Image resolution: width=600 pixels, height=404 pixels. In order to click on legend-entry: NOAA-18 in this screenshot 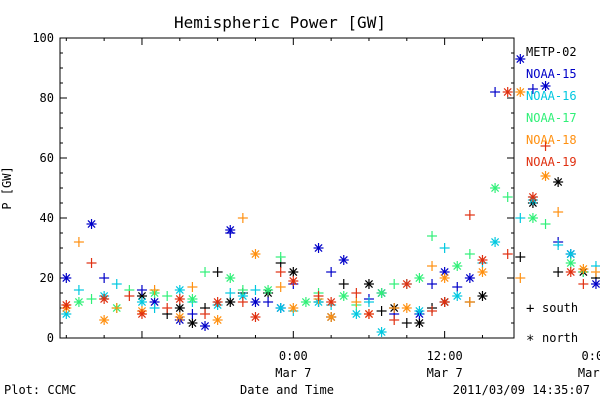, I will do `click(551, 140)`.